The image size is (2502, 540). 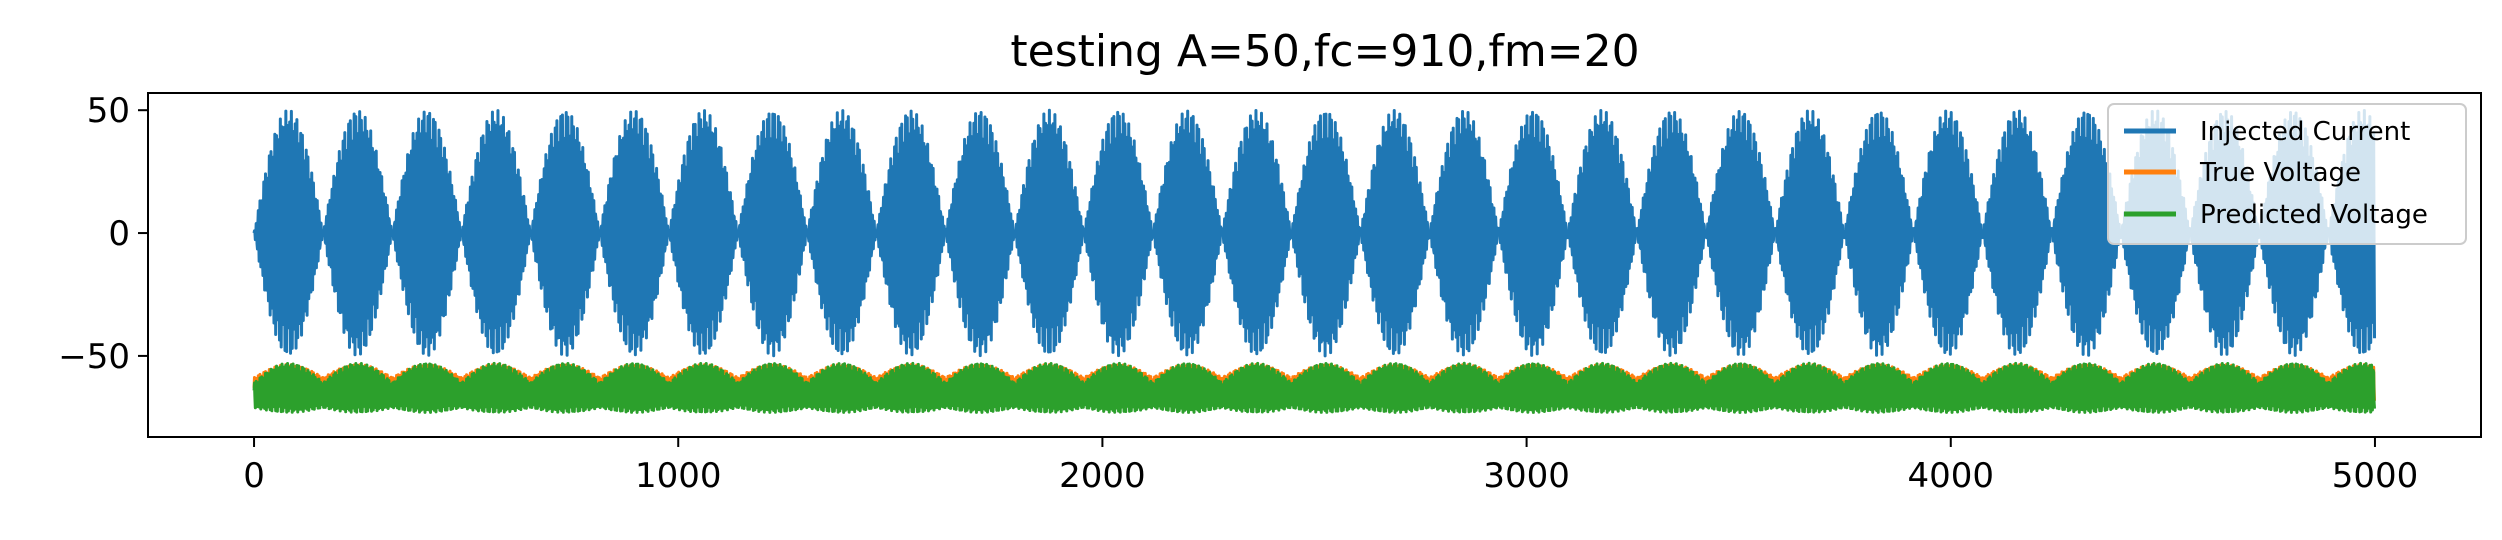 I want to click on legend-label-injected-current: Injected Current, so click(x=2305, y=132).